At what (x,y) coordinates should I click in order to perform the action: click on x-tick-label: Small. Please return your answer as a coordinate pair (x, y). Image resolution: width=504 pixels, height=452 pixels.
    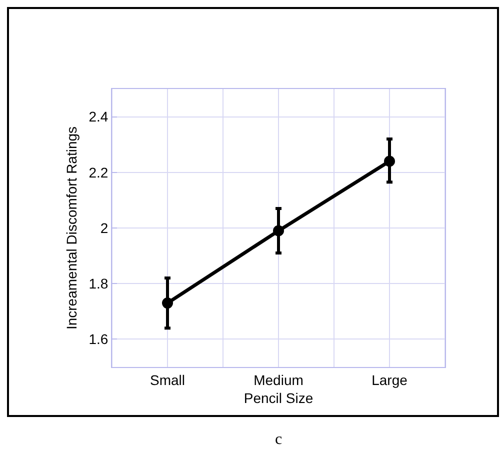
    Looking at the image, I should click on (168, 380).